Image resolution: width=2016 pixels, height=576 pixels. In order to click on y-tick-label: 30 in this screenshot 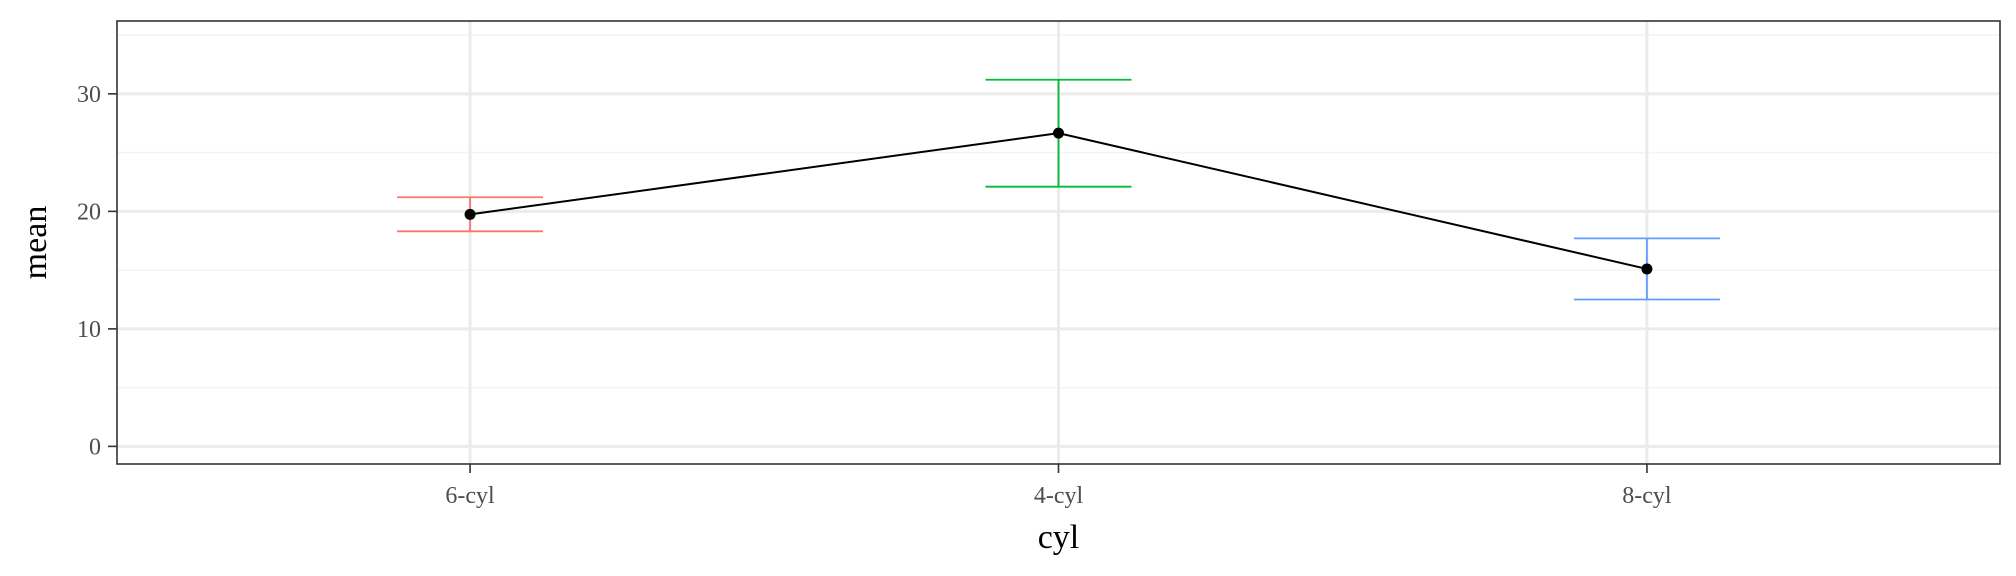, I will do `click(89, 95)`.